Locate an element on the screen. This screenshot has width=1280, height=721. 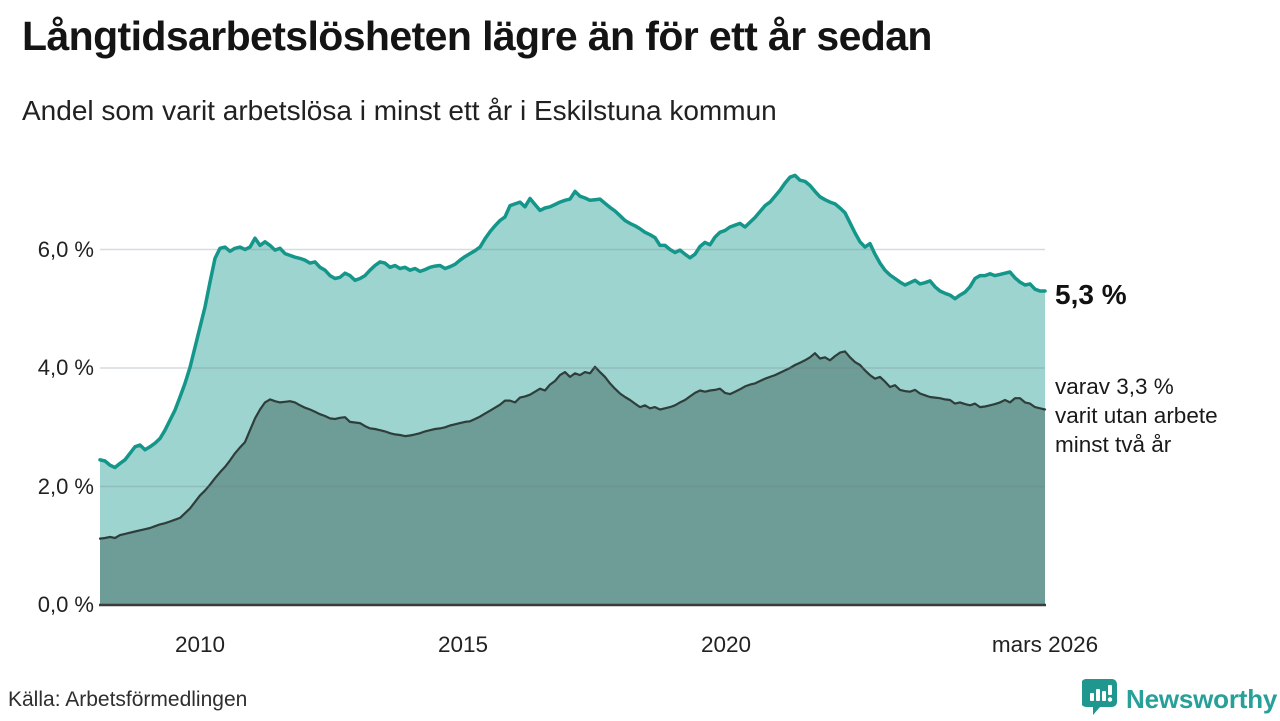
x-tick-label: 2015 is located at coordinates (463, 644).